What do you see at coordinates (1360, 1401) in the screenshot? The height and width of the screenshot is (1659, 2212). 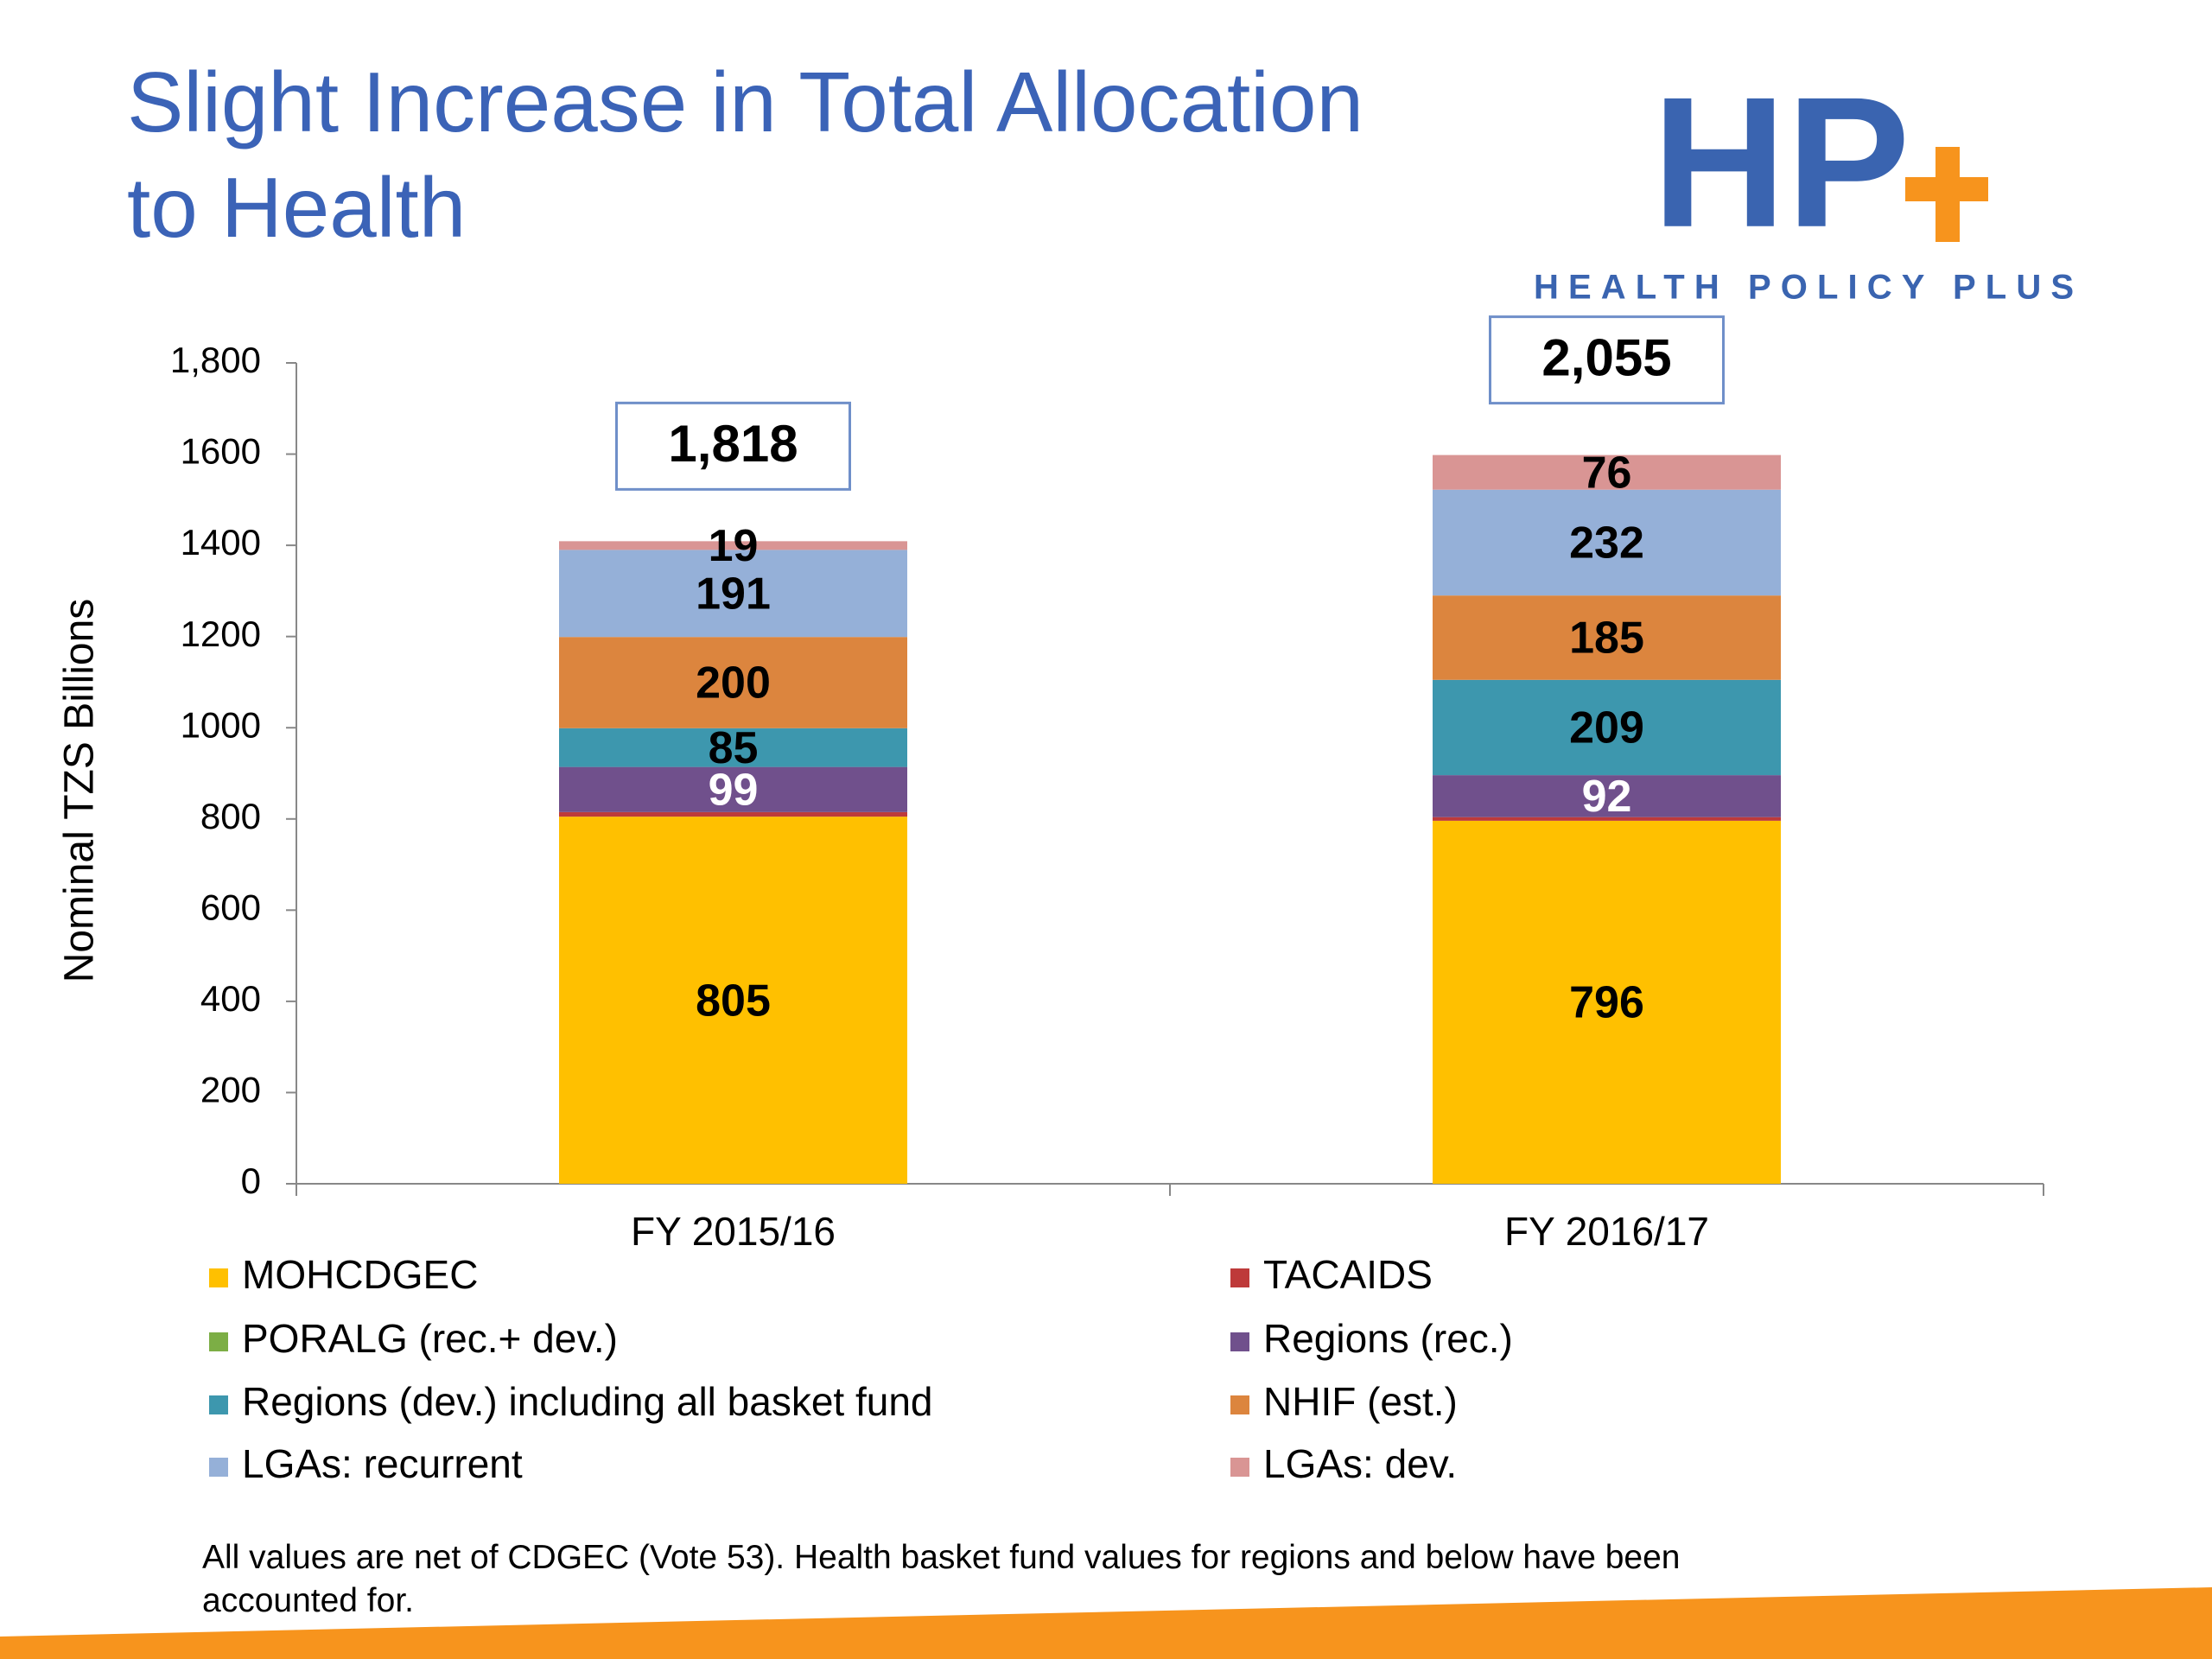 I see `legend-label: NHIF (est.)` at bounding box center [1360, 1401].